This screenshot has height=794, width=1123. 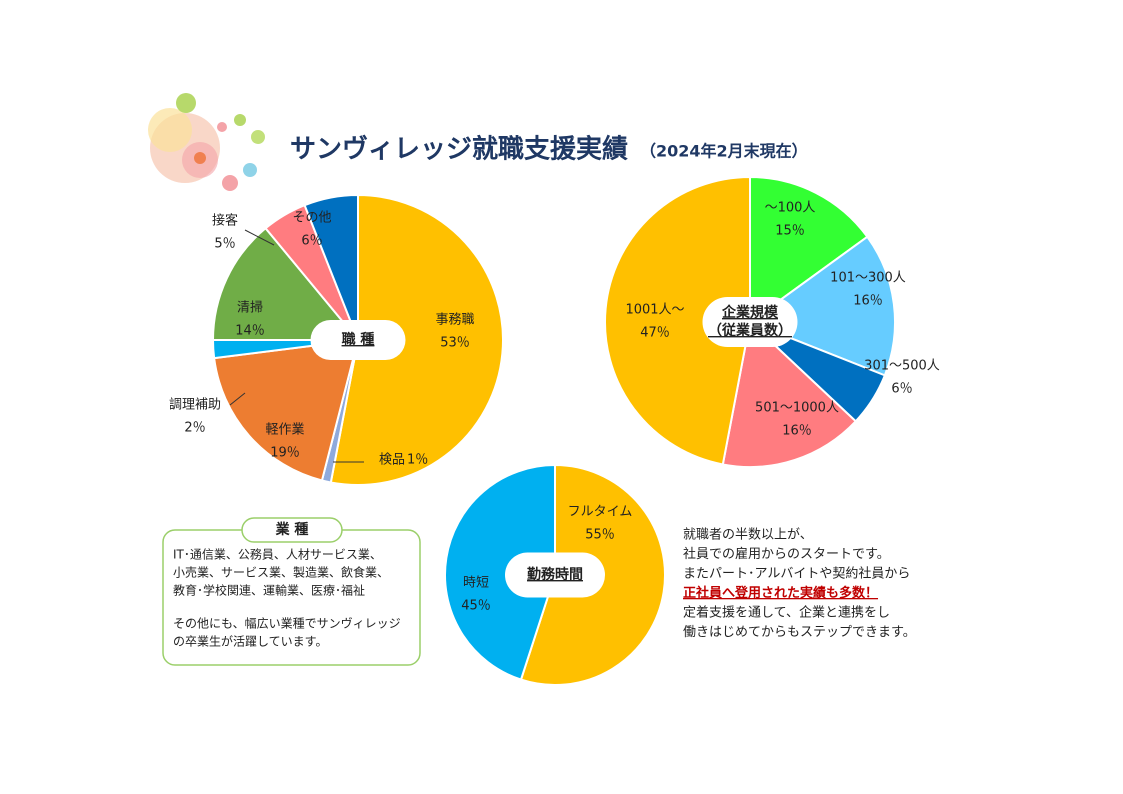 I want to click on value-label: 14％, so click(x=250, y=331).